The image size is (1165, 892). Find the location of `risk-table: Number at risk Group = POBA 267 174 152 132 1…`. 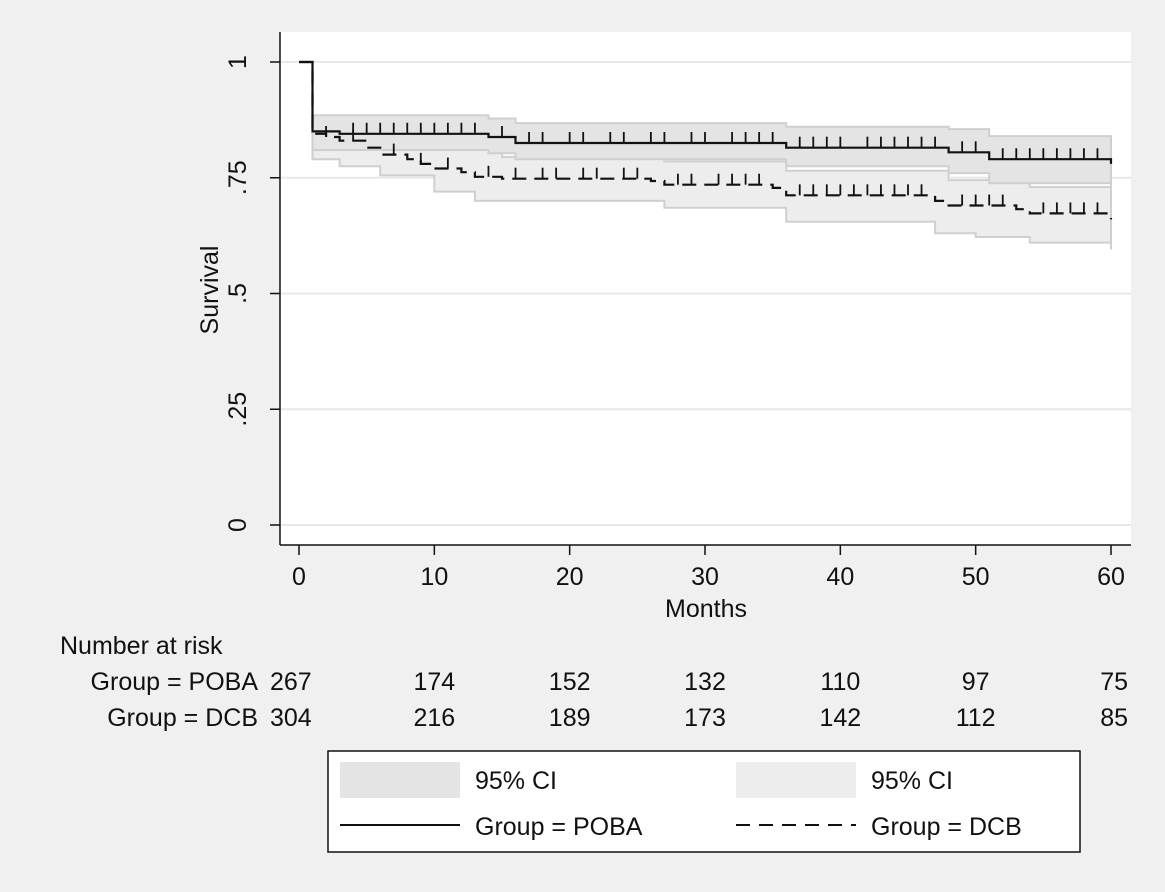

risk-table: Number at risk Group = POBA 267 174 152 132 1… is located at coordinates (594, 682).